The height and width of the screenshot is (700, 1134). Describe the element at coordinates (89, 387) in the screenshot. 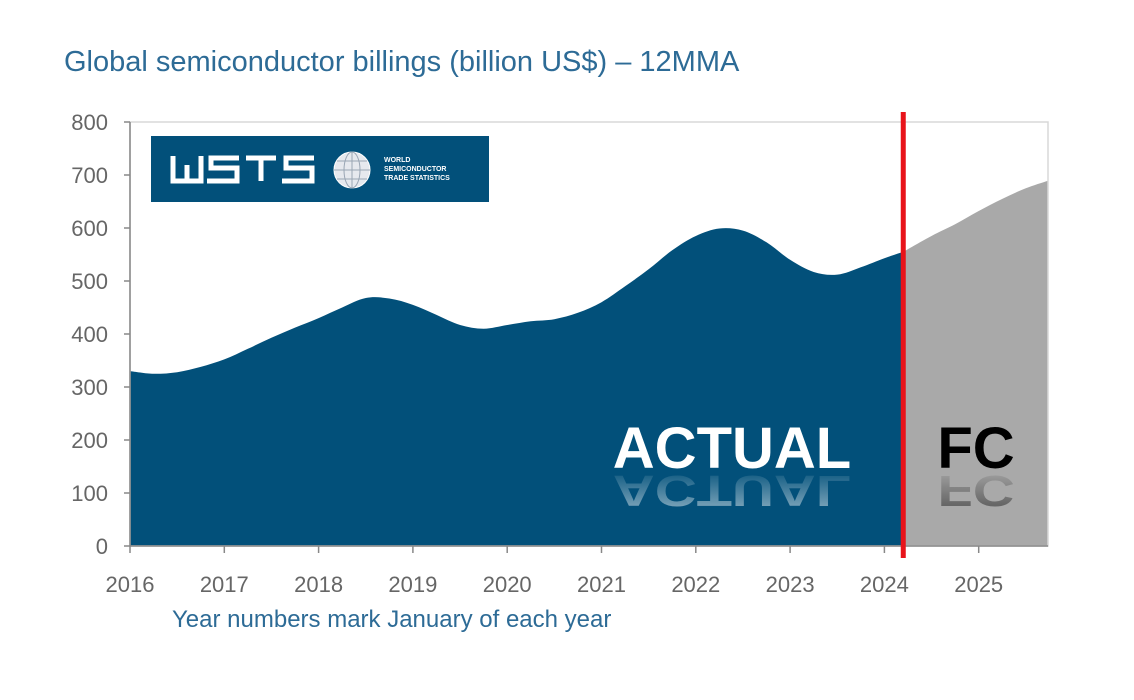

I see `y-tick-label: 300` at that location.